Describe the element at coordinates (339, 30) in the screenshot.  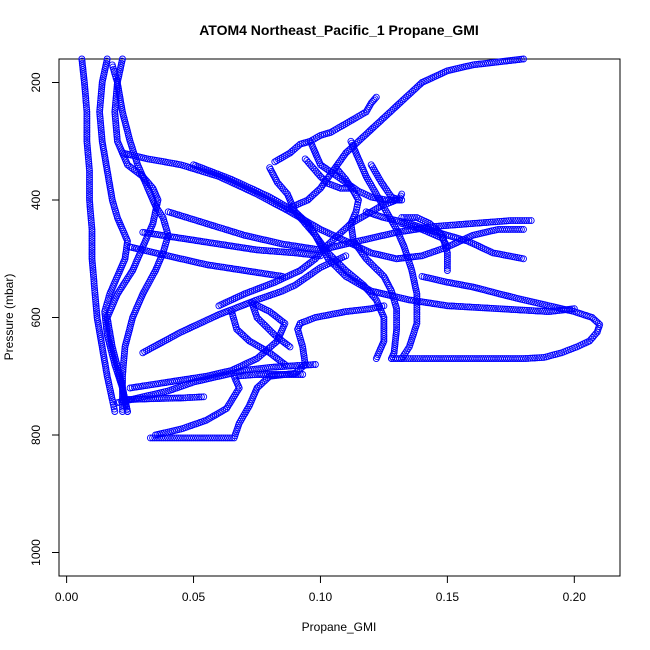
I see `chart-title: ATOM4 Northeast_Pacific_1 Propane_GMI` at that location.